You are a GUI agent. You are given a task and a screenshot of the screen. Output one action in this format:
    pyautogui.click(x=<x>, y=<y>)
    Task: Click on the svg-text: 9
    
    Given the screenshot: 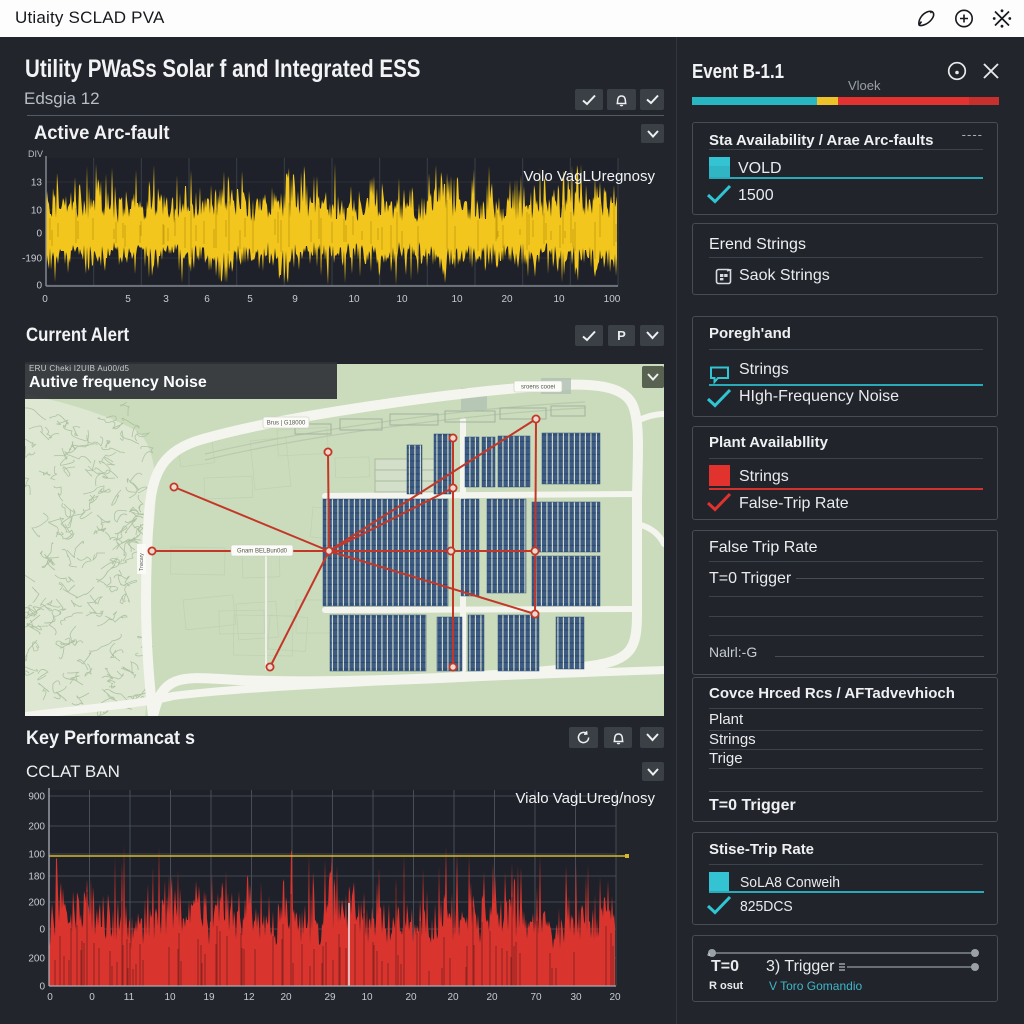 What is the action you would take?
    pyautogui.click(x=295, y=299)
    